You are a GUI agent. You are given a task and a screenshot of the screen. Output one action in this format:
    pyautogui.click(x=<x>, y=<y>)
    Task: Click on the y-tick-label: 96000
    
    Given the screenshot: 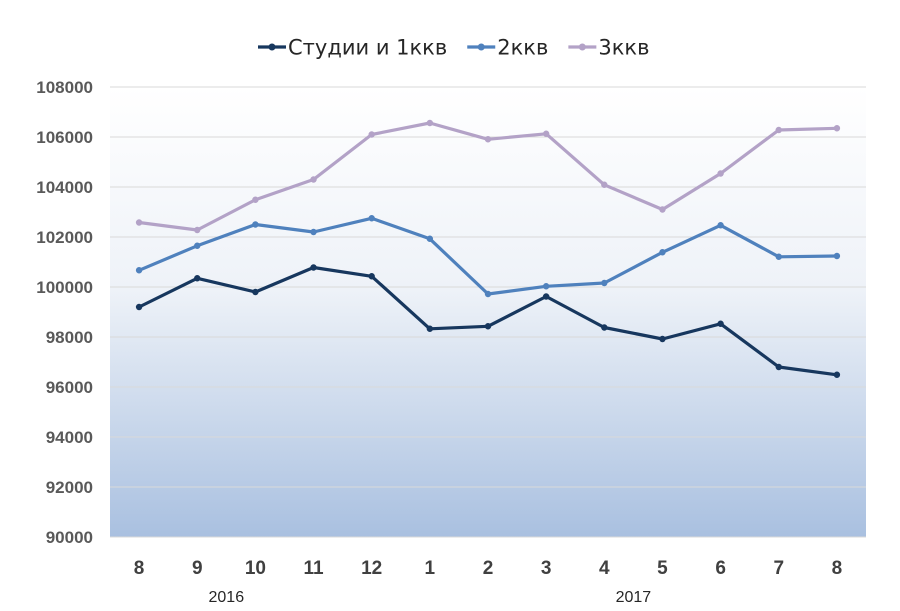 What is the action you would take?
    pyautogui.click(x=69, y=387)
    